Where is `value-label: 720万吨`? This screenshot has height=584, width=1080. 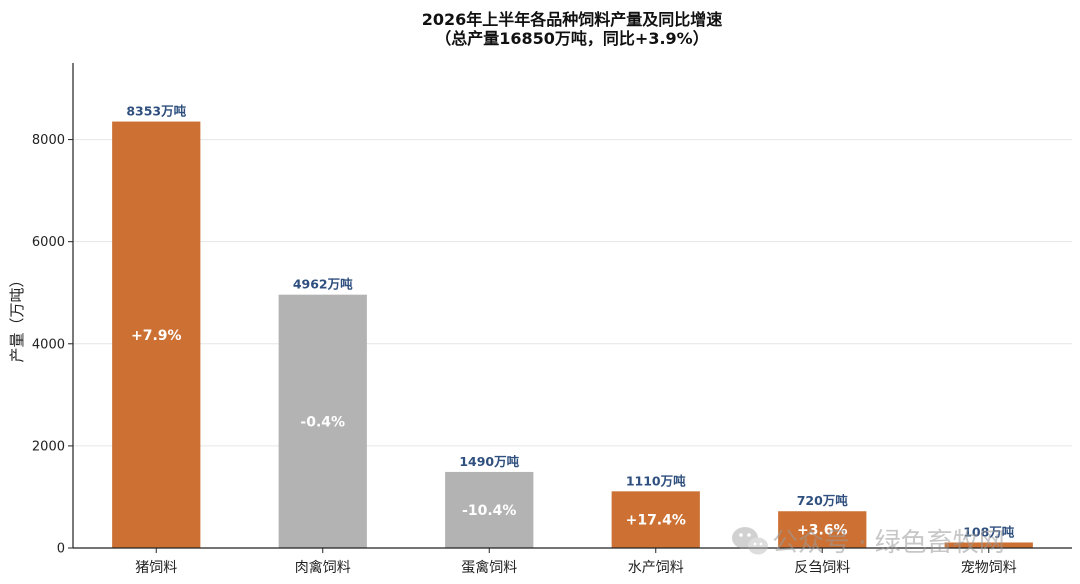 value-label: 720万吨 is located at coordinates (823, 500).